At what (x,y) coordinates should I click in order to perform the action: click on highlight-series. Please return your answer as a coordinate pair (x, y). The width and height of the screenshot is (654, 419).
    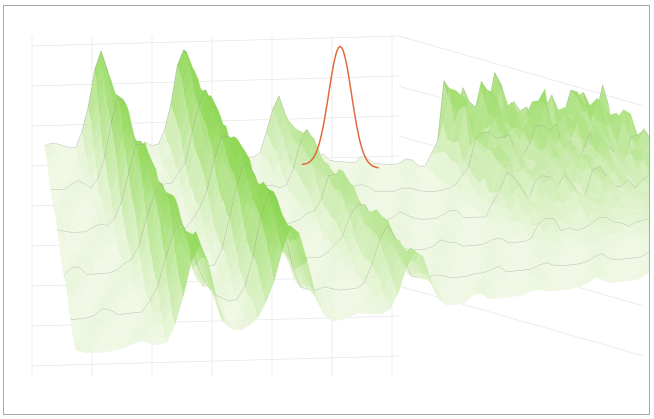
    Looking at the image, I should click on (340, 107).